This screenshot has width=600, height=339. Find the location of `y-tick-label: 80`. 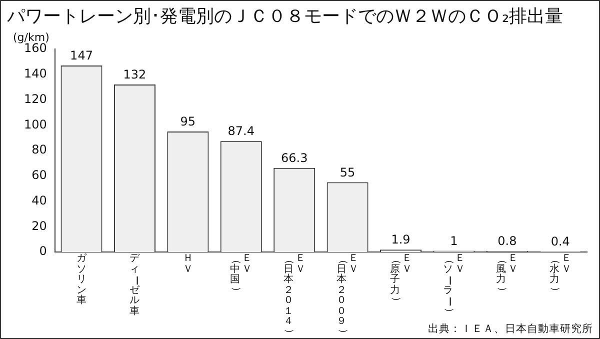

y-tick-label: 80 is located at coordinates (39, 149).